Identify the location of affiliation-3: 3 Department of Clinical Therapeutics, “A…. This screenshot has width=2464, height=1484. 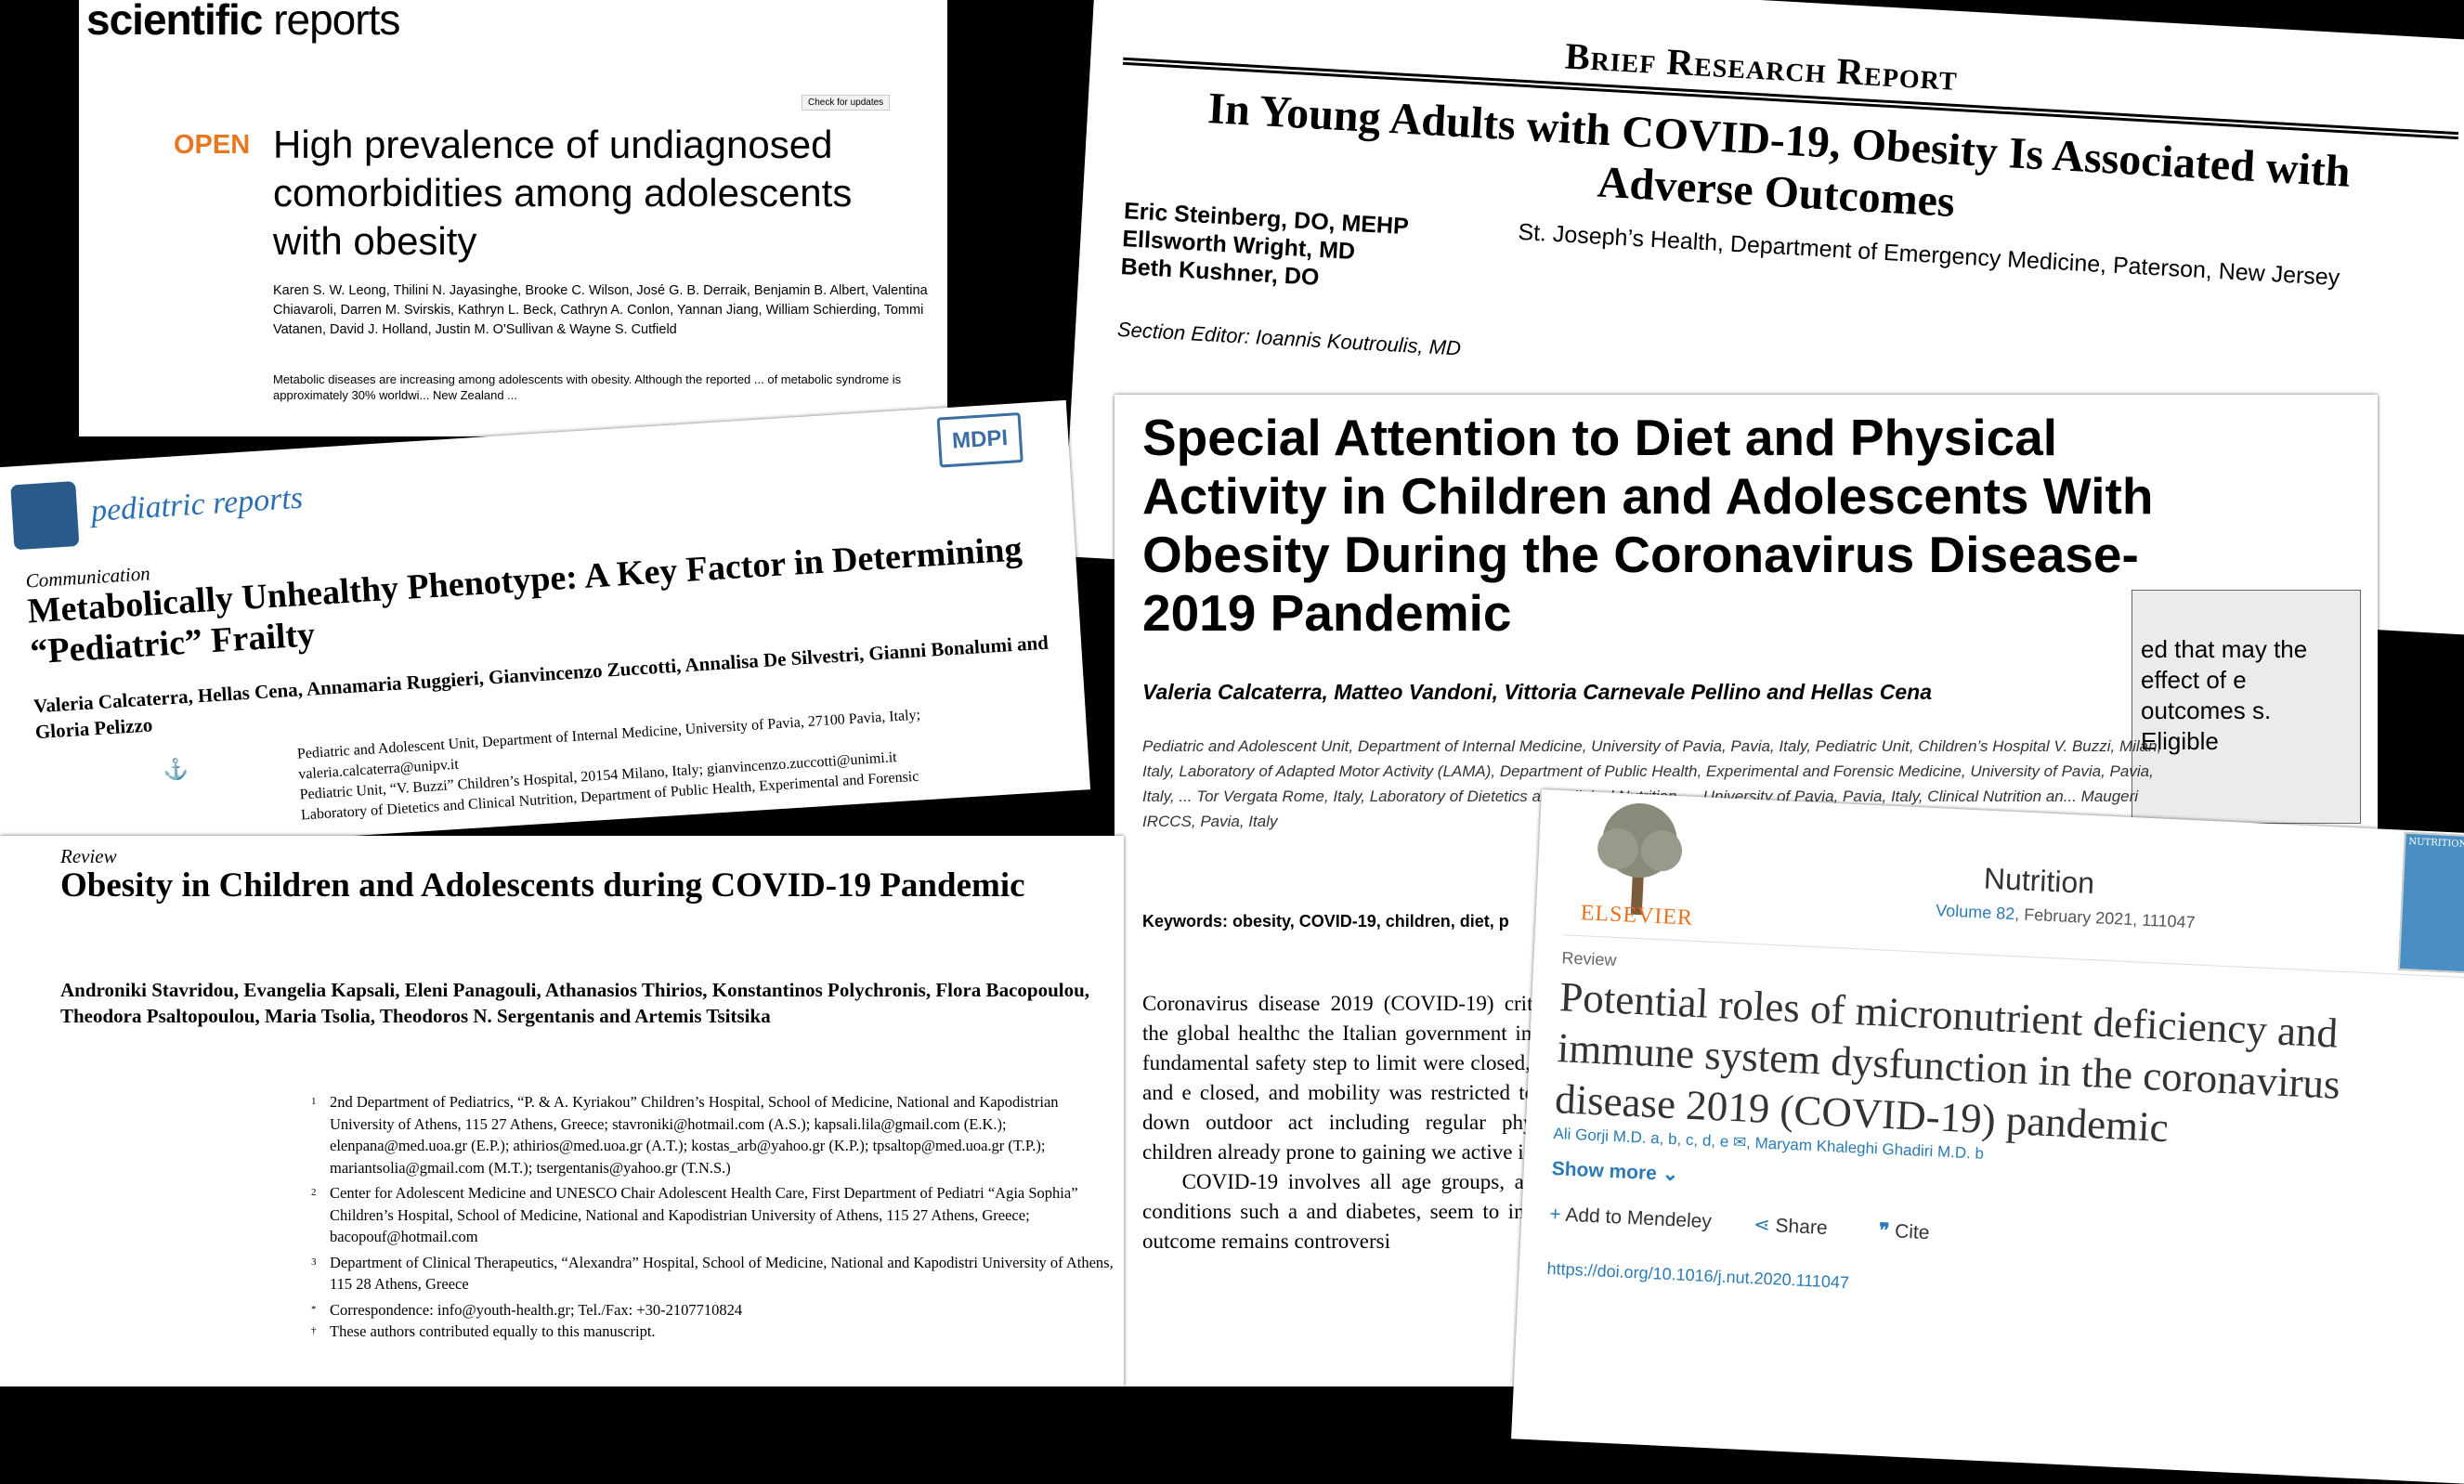
(712, 1273).